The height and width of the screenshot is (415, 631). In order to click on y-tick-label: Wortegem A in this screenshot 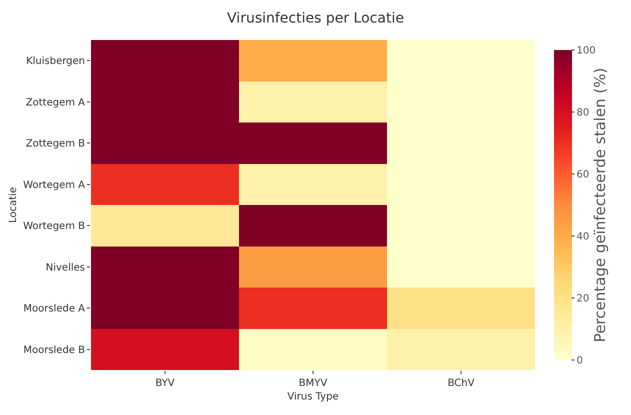, I will do `click(54, 185)`.